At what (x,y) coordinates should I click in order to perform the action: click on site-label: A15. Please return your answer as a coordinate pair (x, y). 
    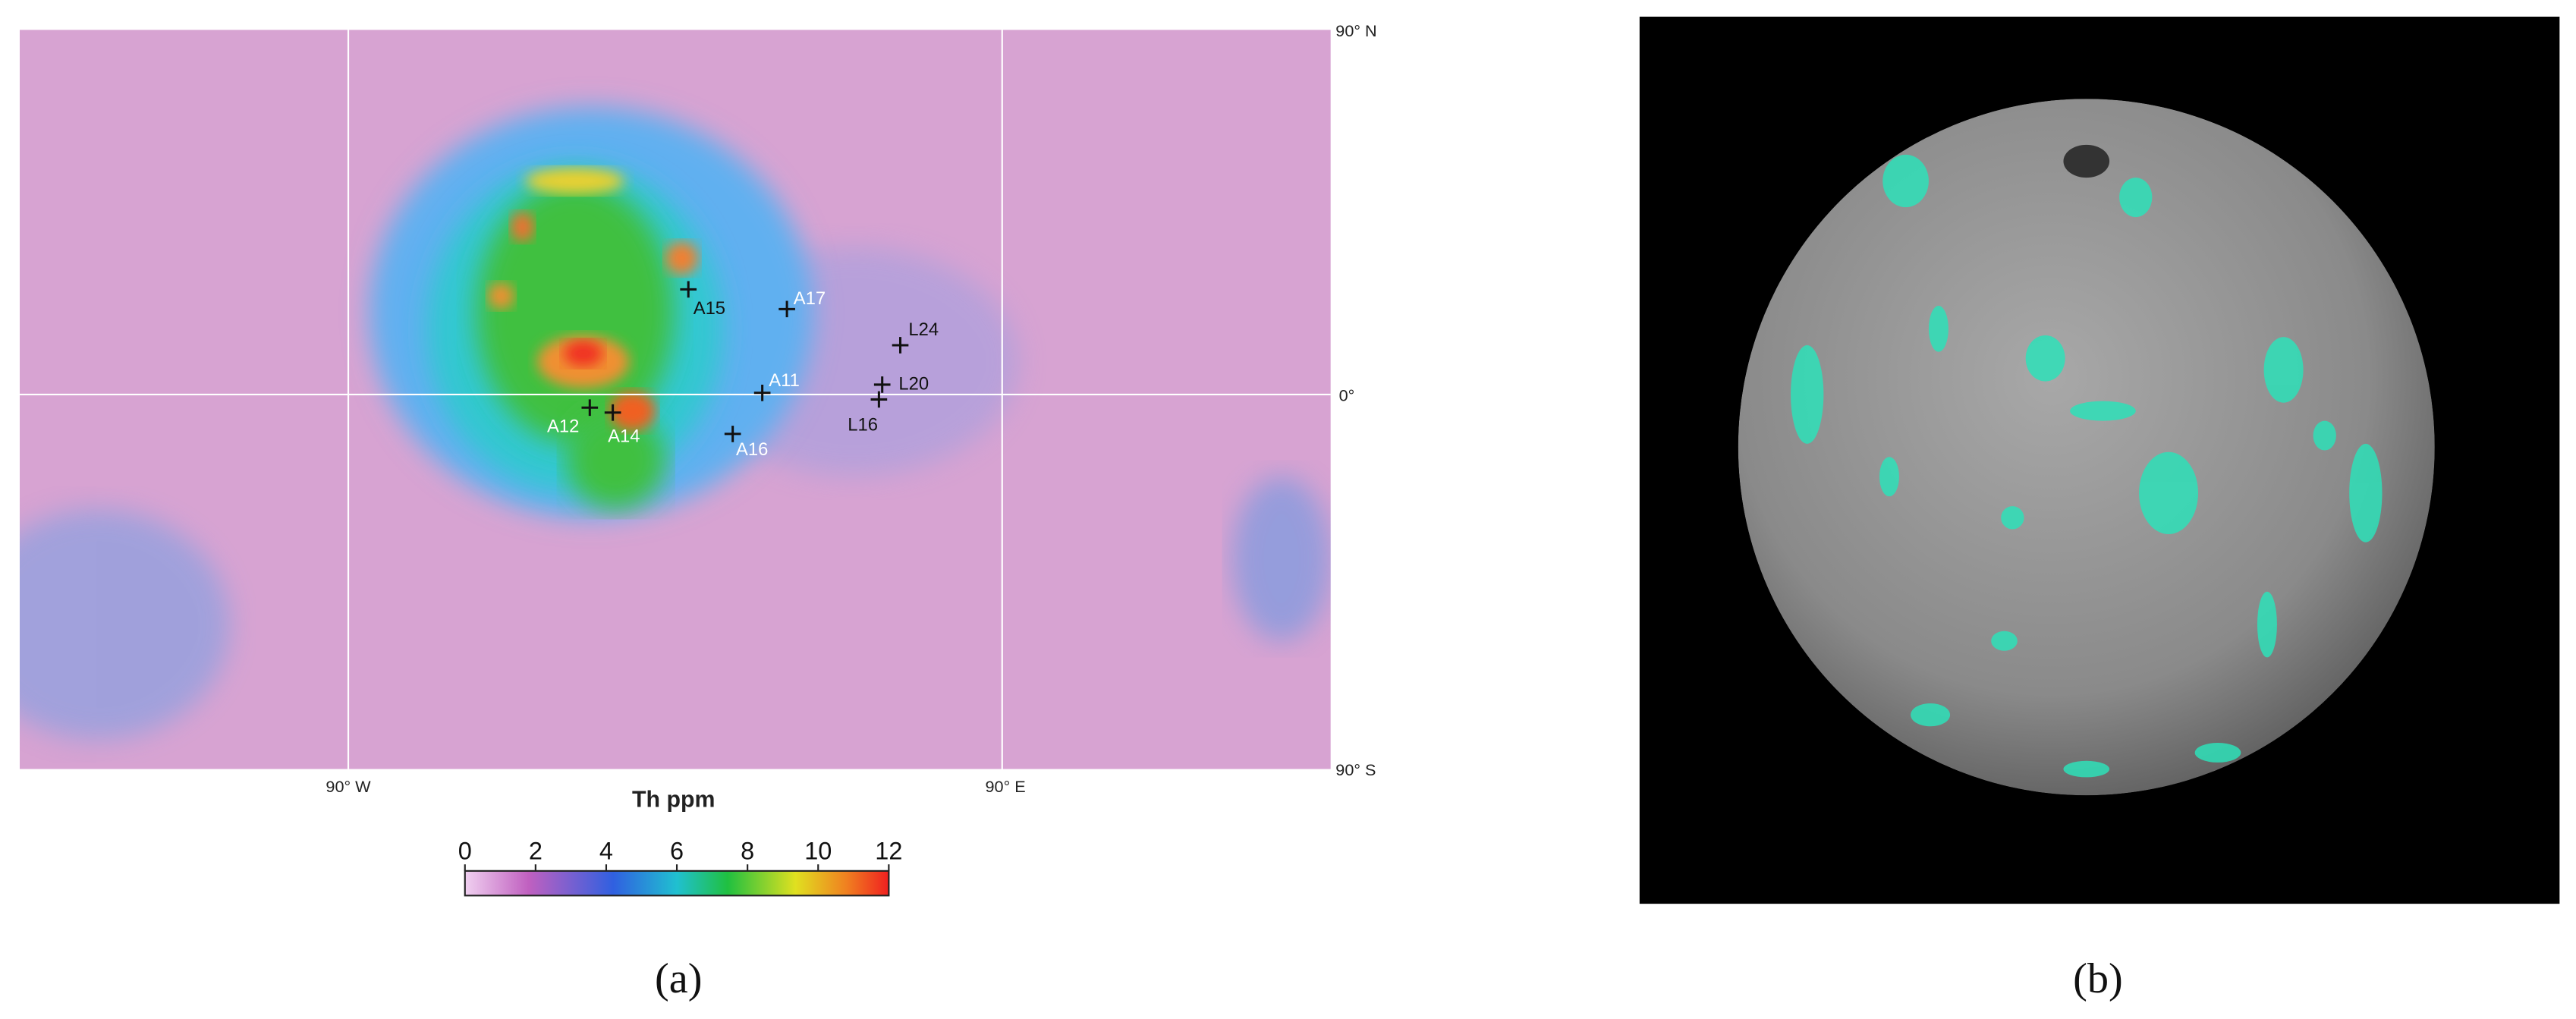
    Looking at the image, I should click on (709, 308).